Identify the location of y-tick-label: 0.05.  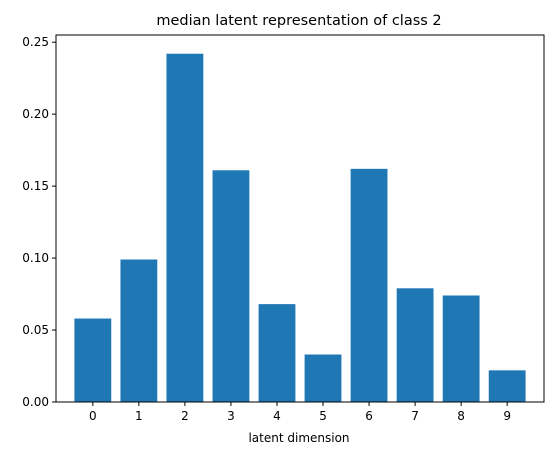
(35, 330).